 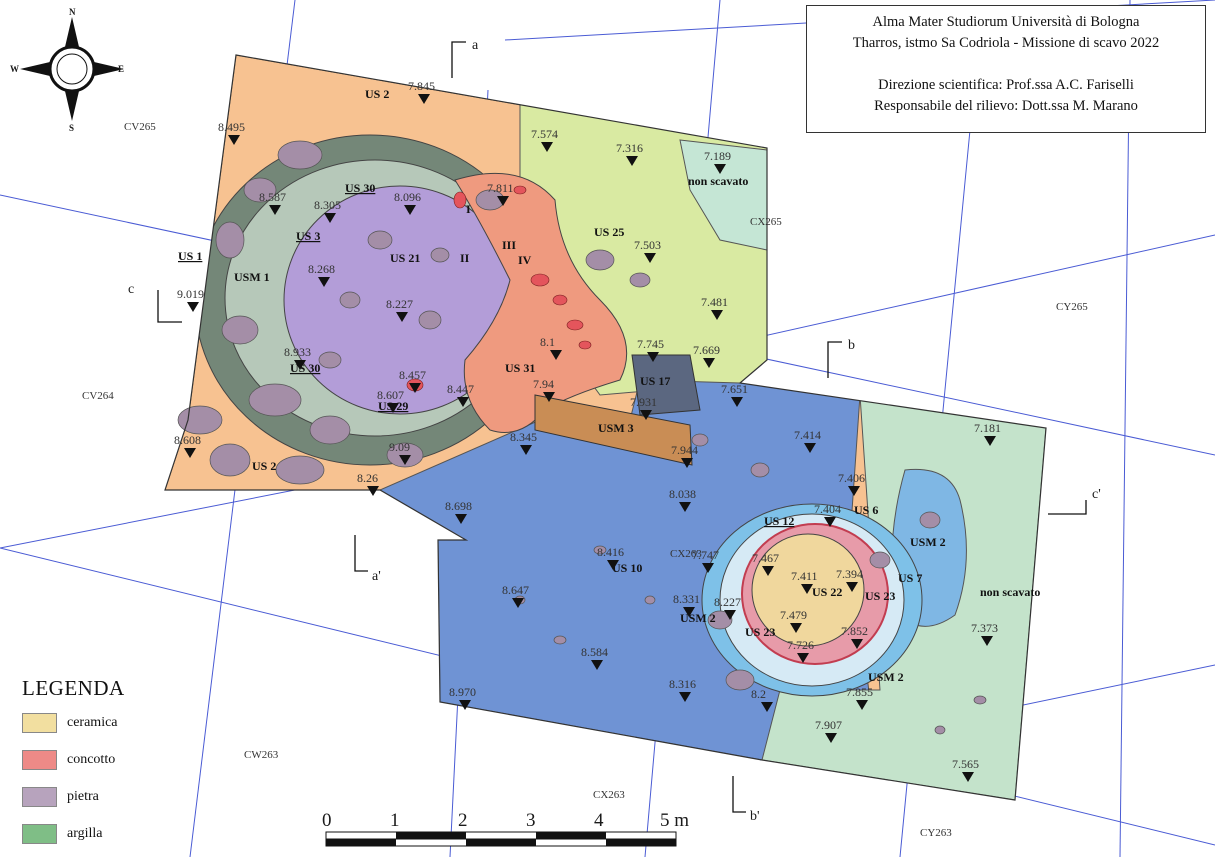 What do you see at coordinates (674, 820) in the screenshot?
I see `scale-tick: 5 m` at bounding box center [674, 820].